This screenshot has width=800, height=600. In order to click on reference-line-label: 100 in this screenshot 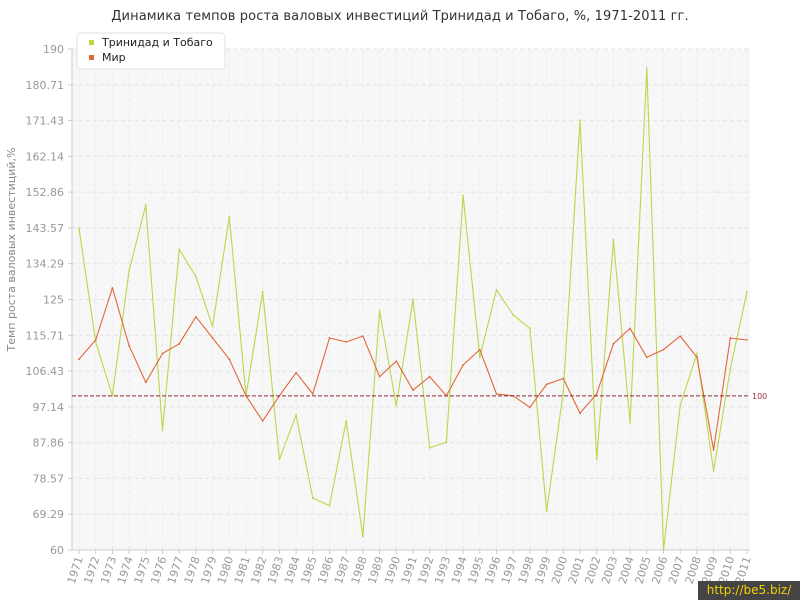, I will do `click(759, 396)`.